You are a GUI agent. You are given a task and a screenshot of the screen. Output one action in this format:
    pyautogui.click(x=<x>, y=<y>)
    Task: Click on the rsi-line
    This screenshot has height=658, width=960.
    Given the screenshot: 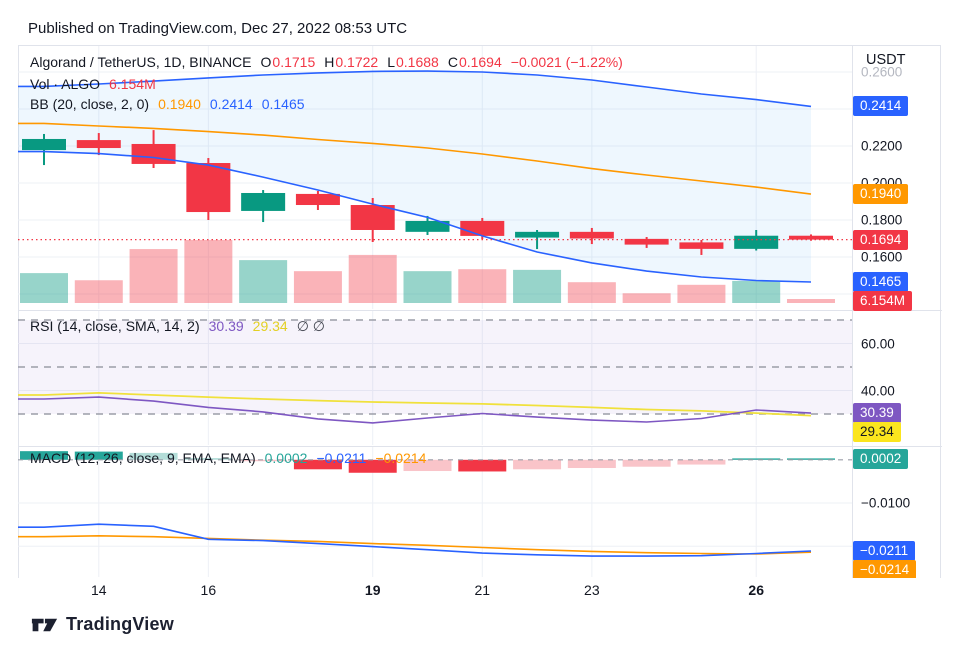 What is the action you would take?
    pyautogui.click(x=415, y=410)
    